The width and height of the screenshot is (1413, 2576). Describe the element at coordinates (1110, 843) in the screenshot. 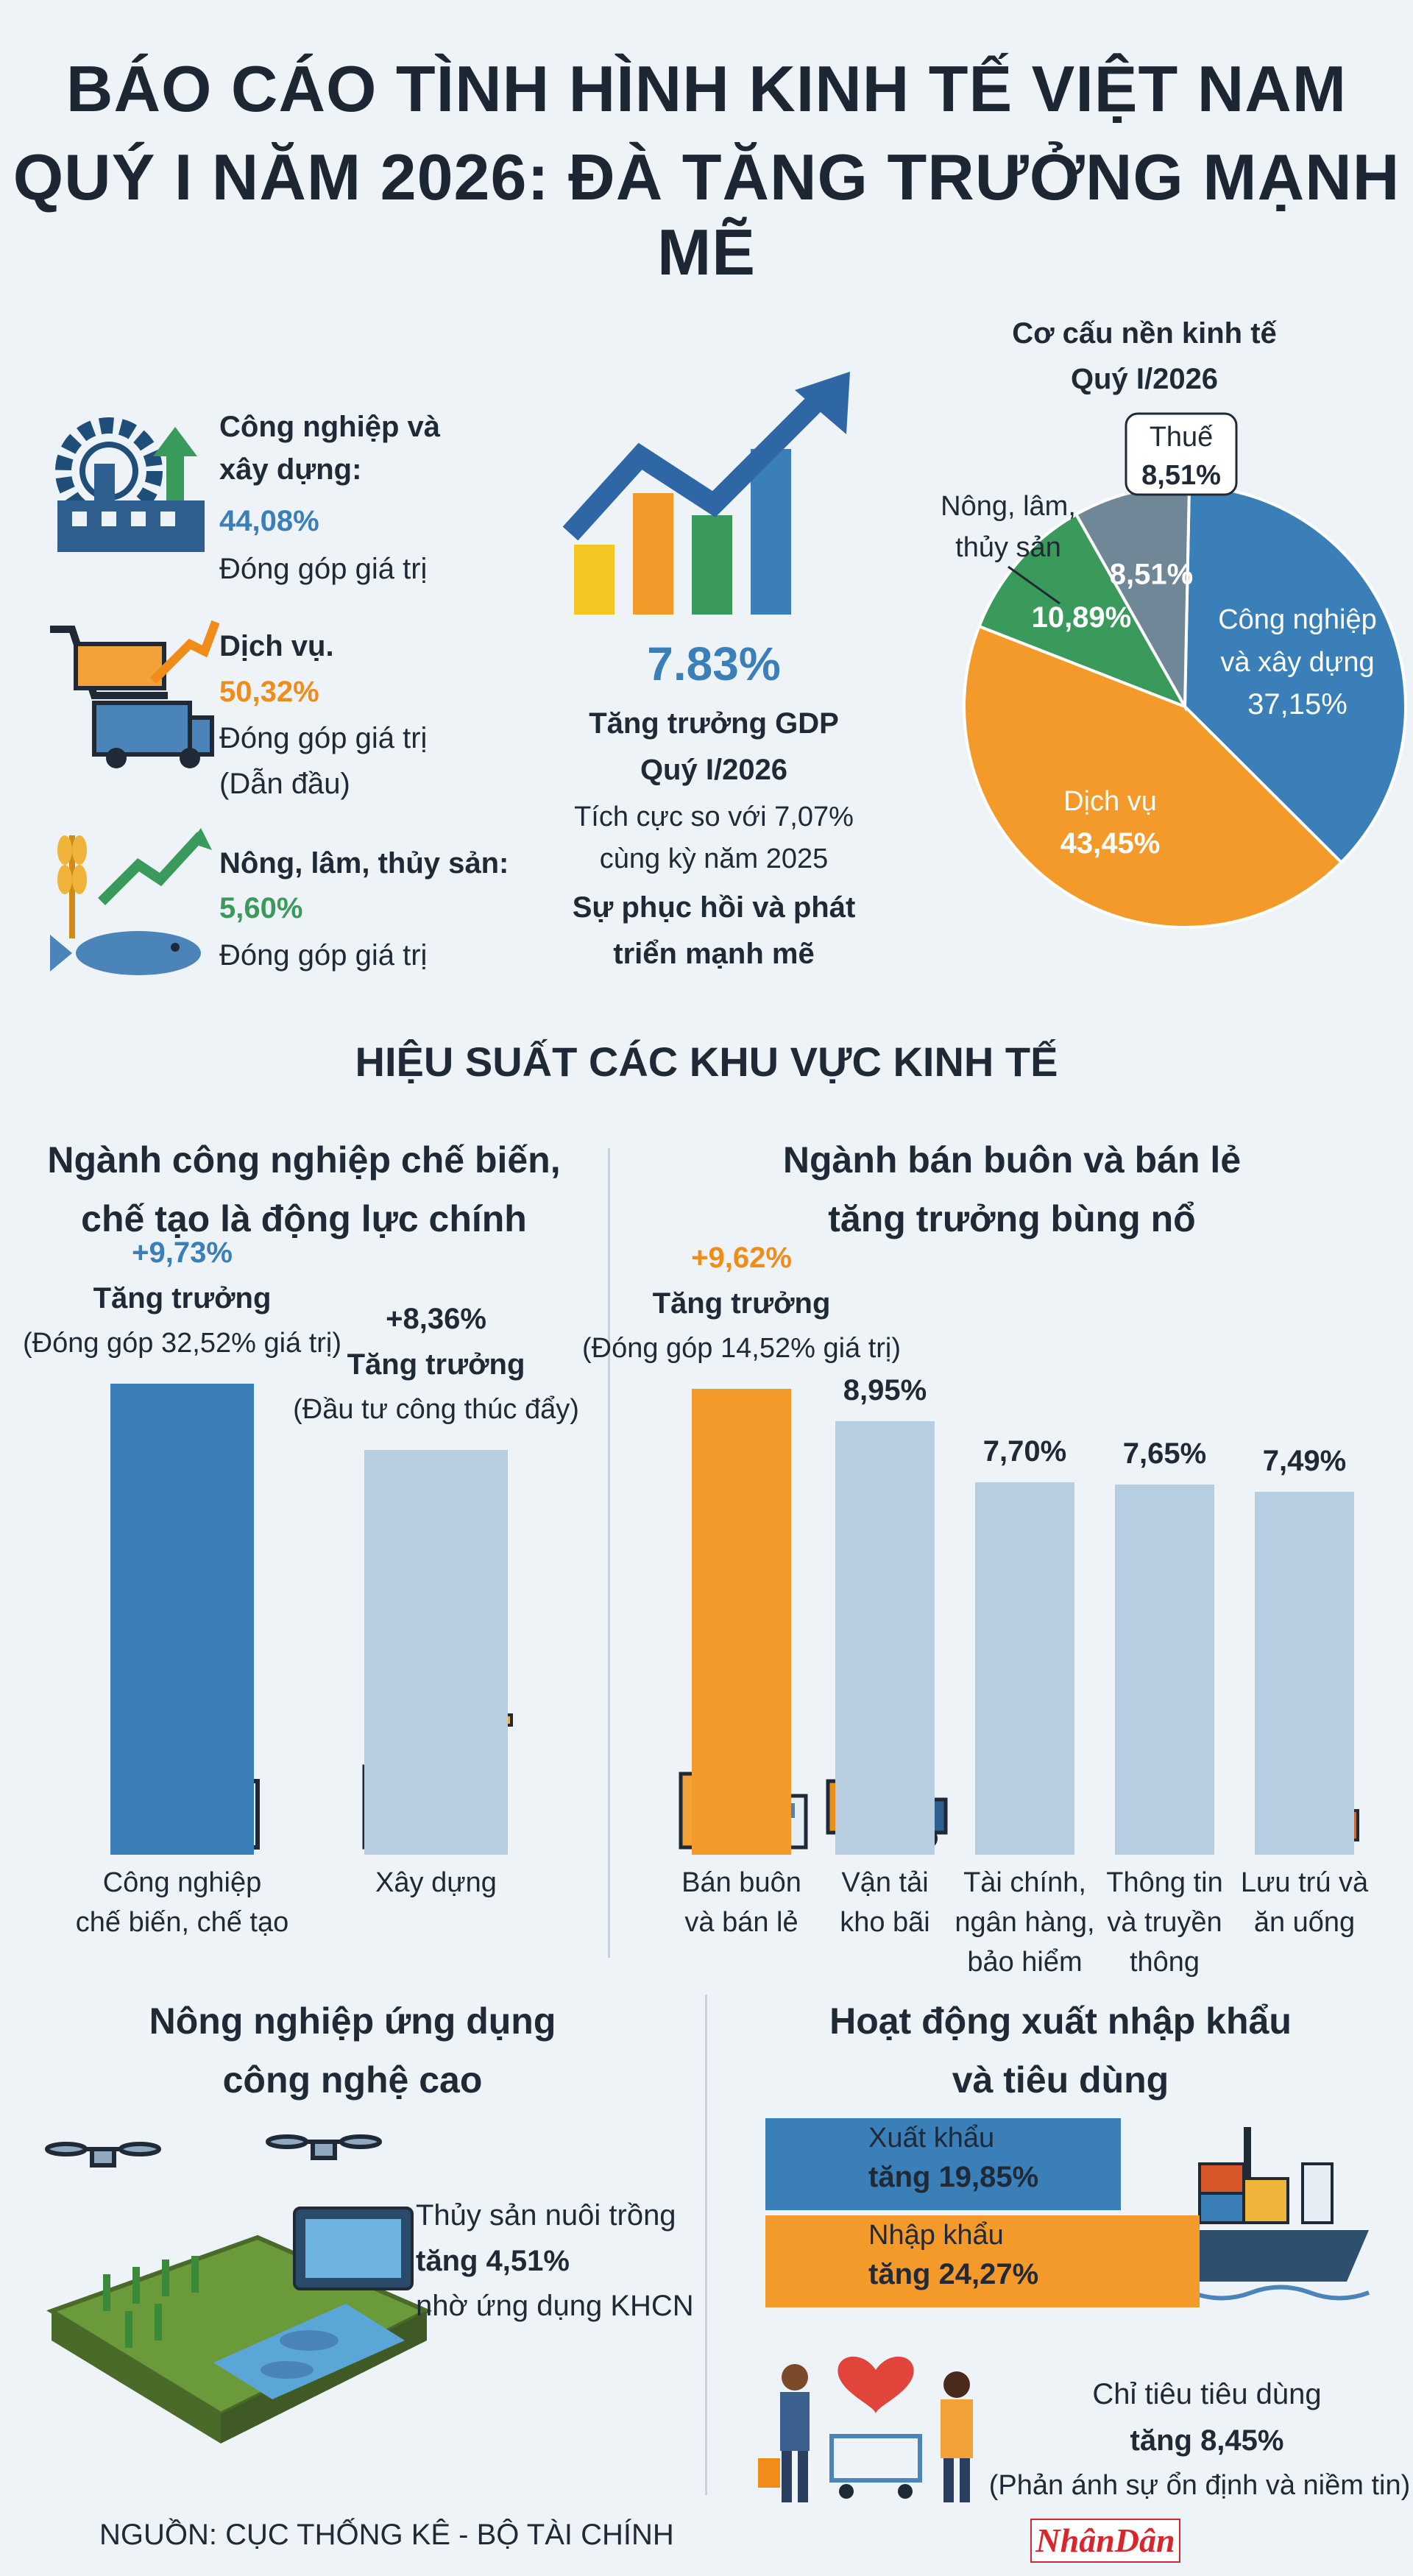

I see `pie-label-2-v: 43,45%` at that location.